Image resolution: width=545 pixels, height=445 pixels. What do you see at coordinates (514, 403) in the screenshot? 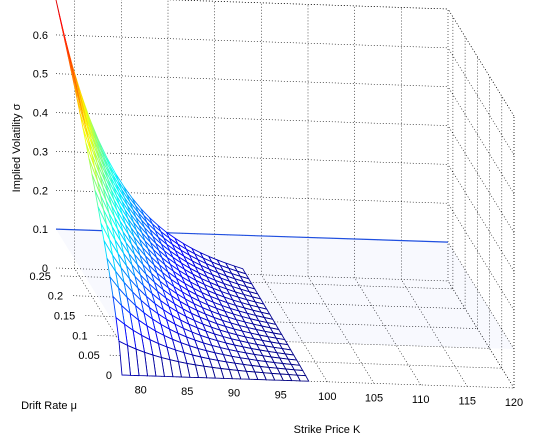
I see `x-tick-label: 120` at bounding box center [514, 403].